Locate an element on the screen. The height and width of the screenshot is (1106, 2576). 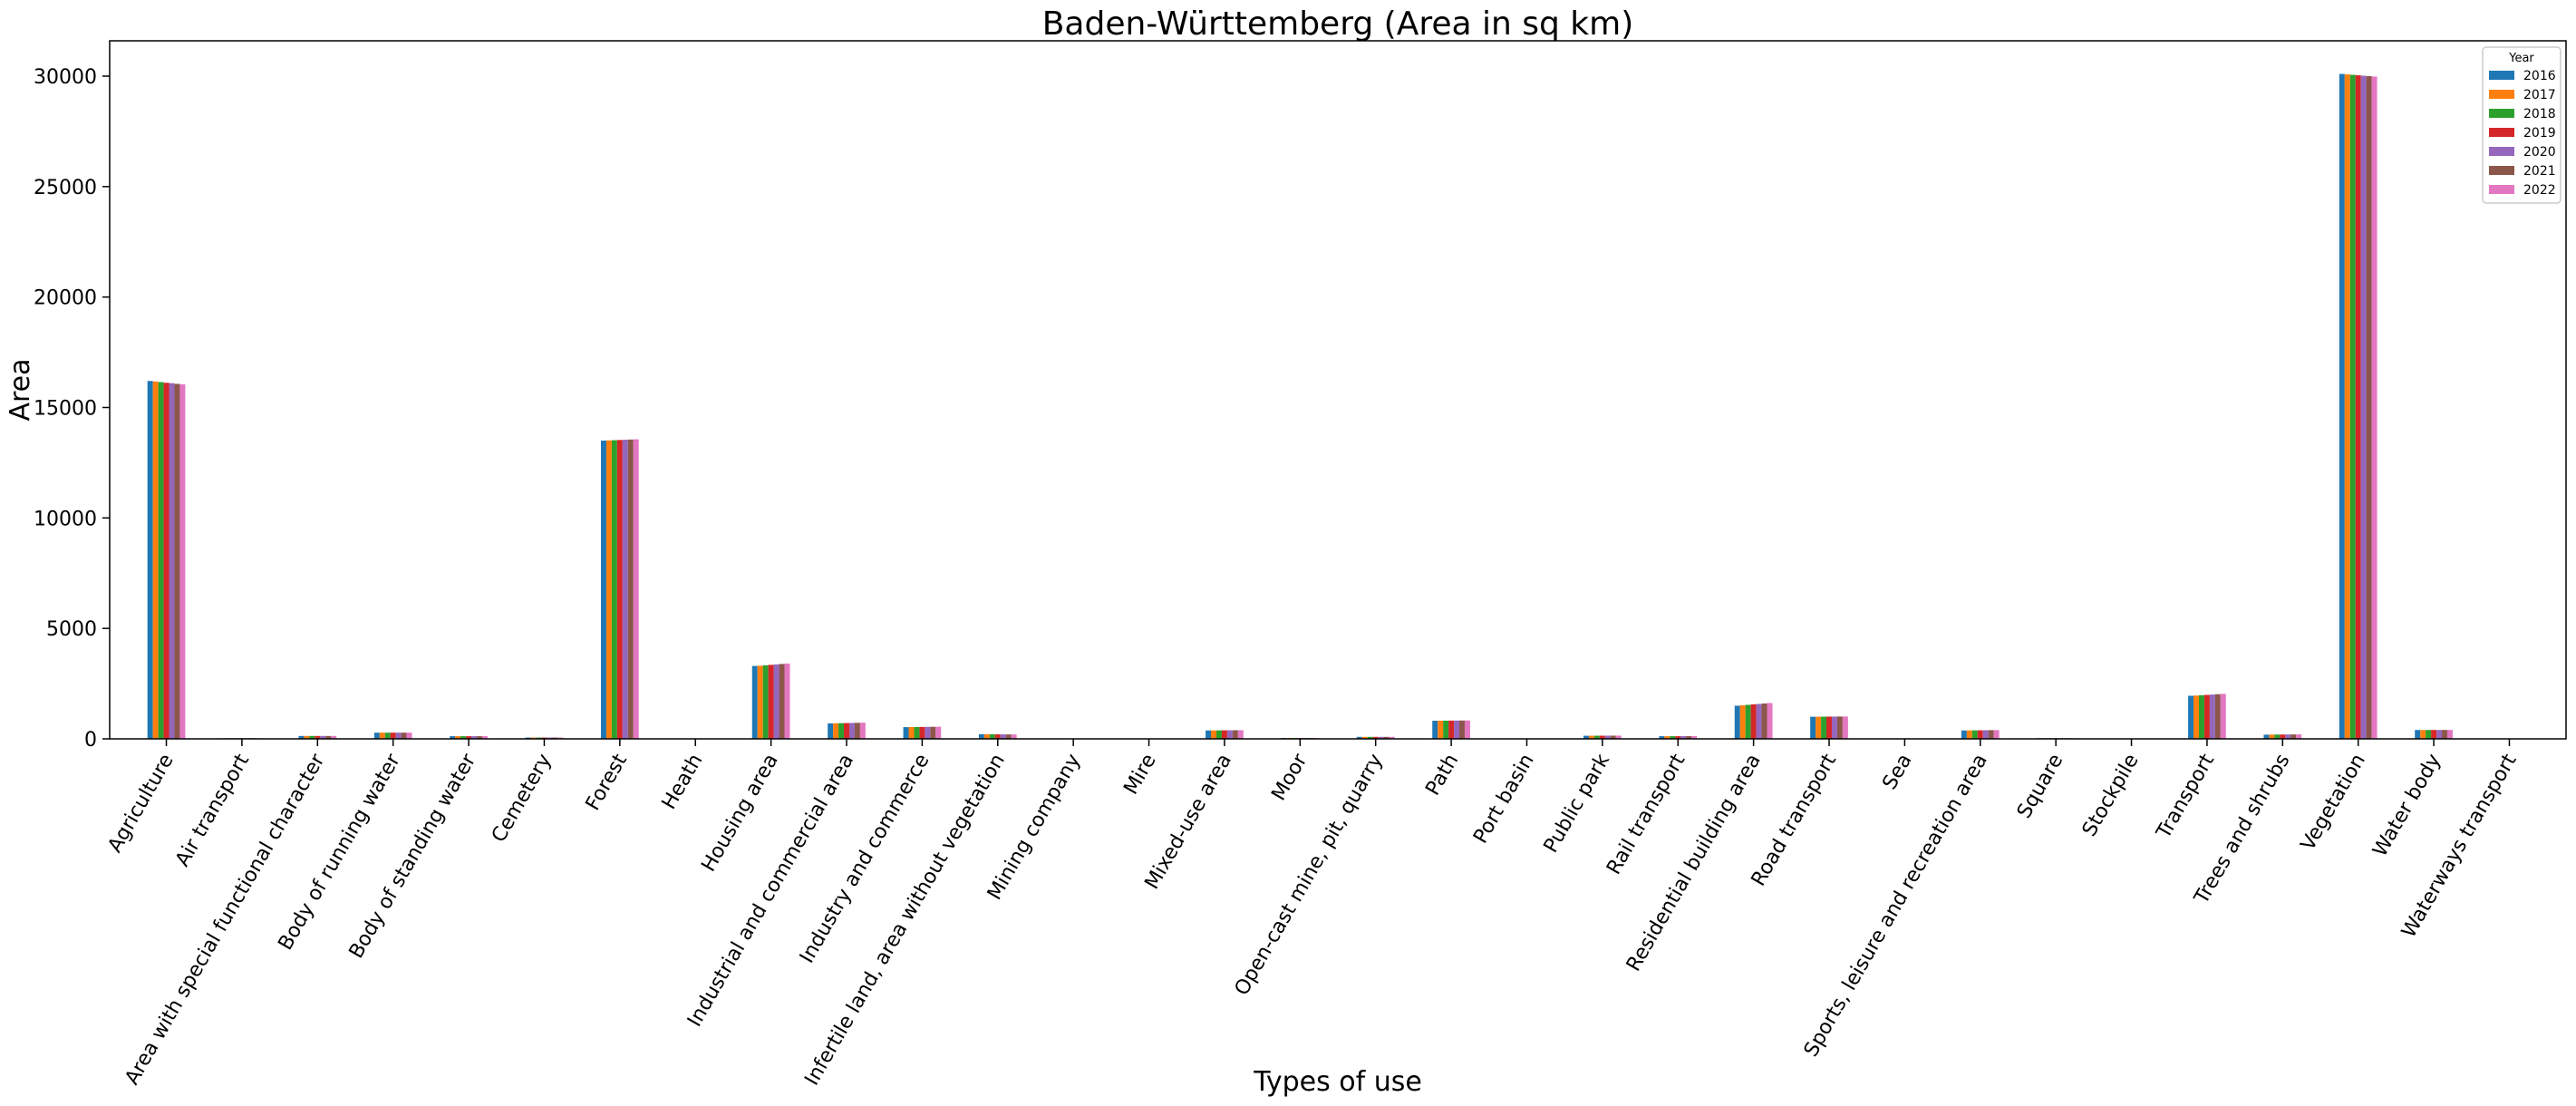
x-tick-label: Public park is located at coordinates (1577, 803).